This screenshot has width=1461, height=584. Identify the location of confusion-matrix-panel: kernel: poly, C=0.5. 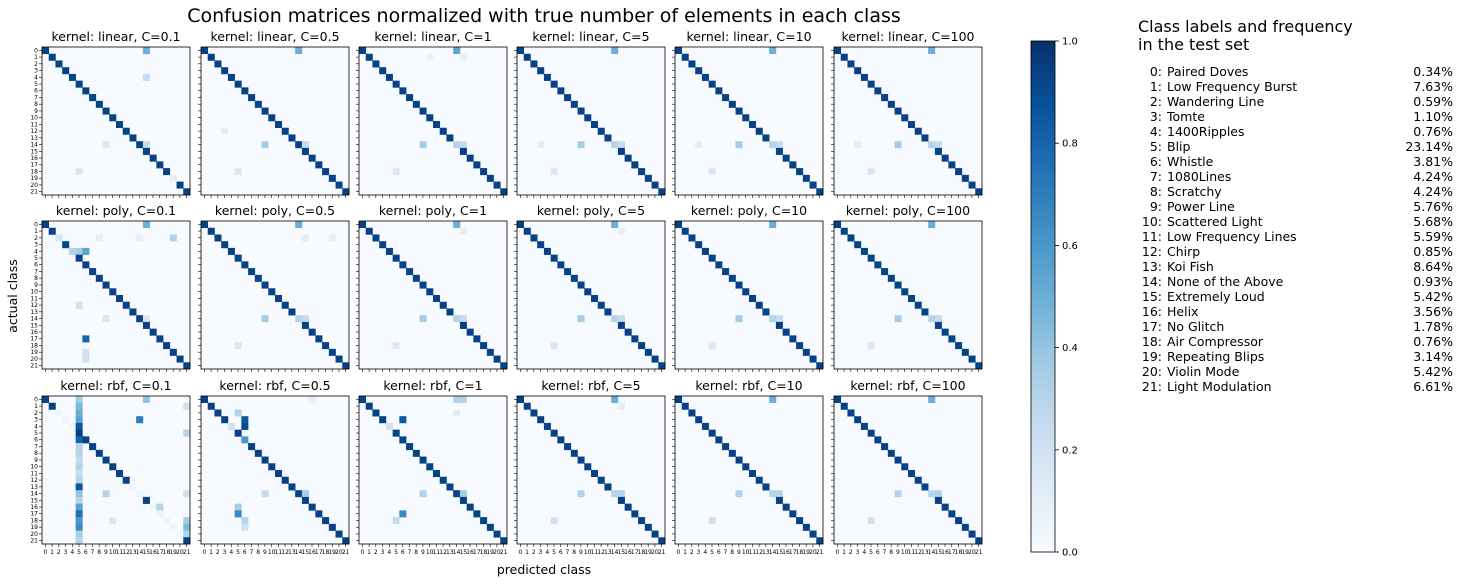
(274, 287).